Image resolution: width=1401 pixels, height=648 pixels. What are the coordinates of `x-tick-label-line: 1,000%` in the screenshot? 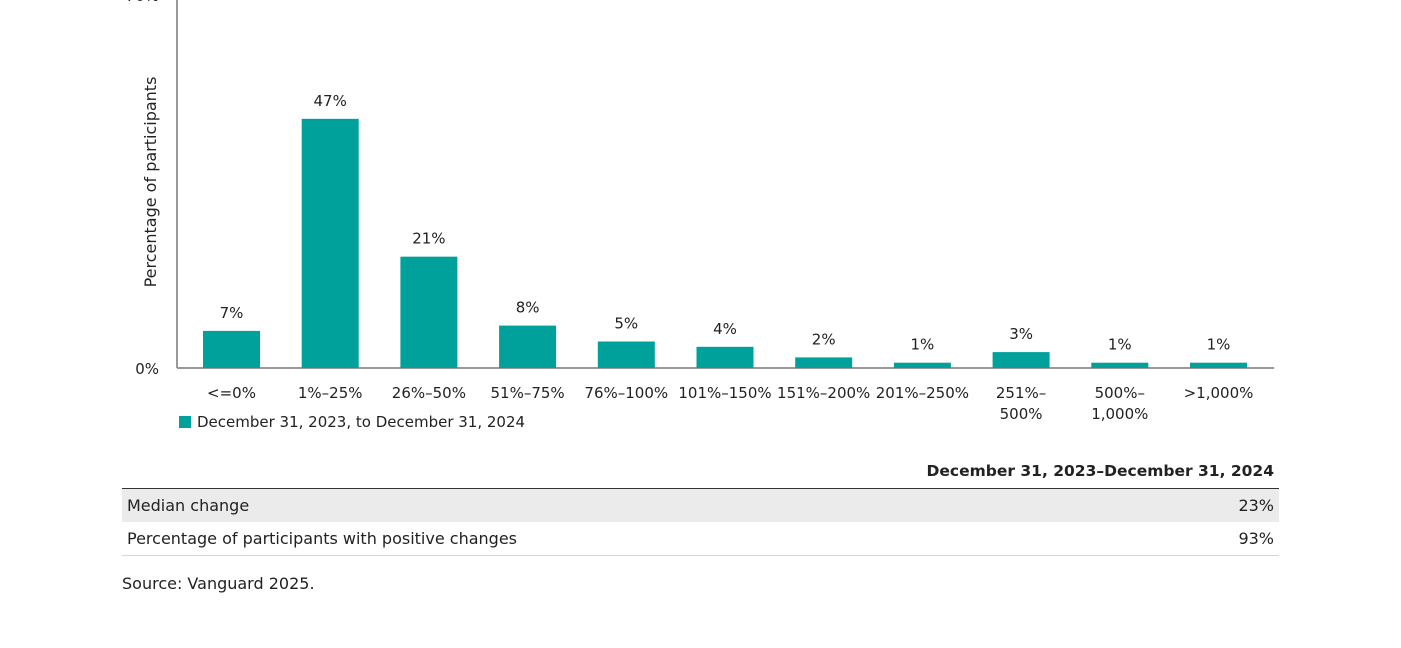 It's located at (1119, 414).